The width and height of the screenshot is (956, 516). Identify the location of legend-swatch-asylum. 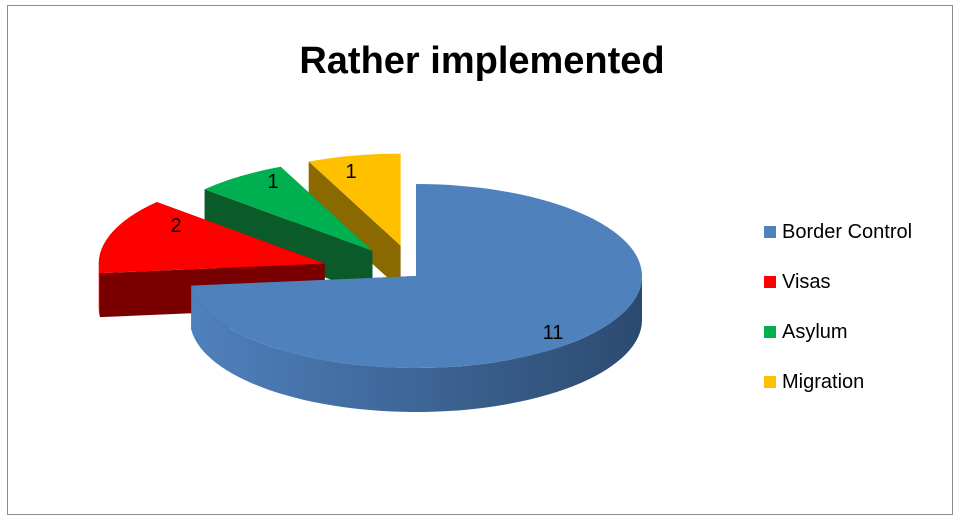
(770, 332).